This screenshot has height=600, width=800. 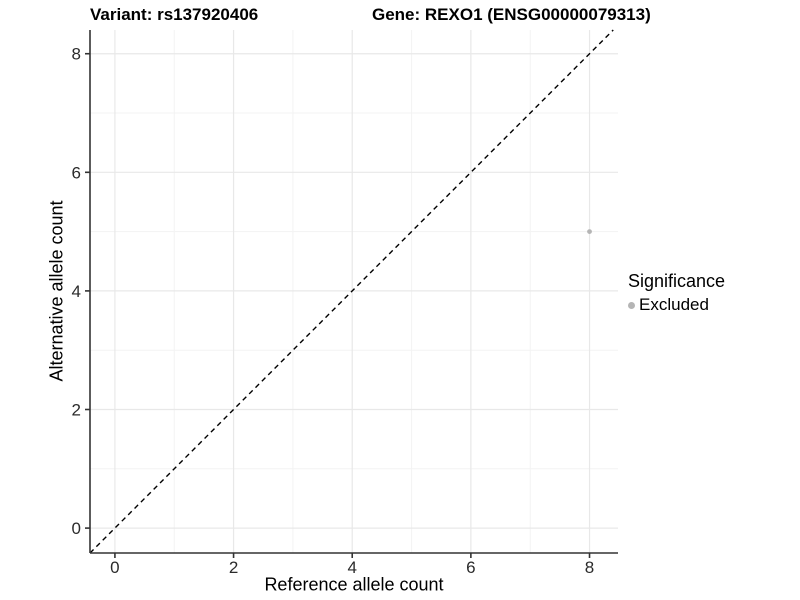 I want to click on x-tick-label: 0, so click(x=114, y=567).